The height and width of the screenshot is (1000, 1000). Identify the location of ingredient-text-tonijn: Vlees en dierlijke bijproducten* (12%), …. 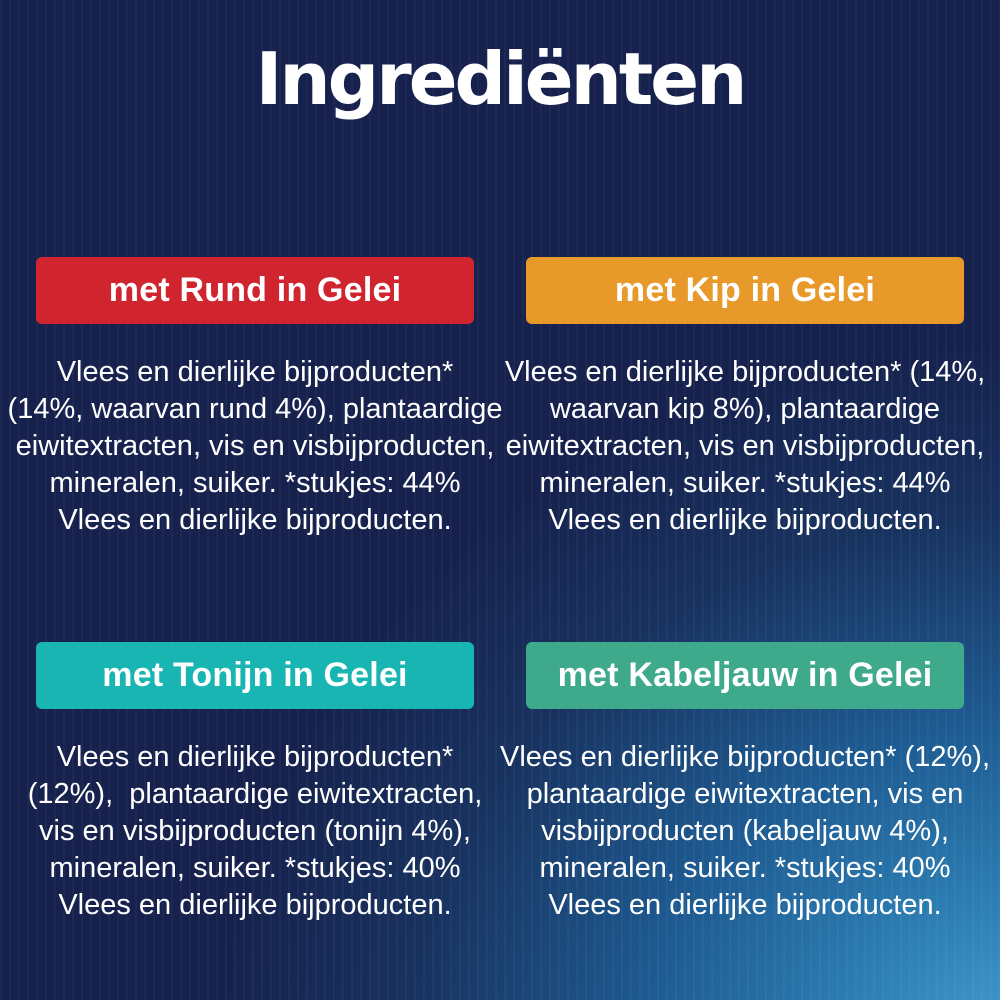
(255, 831).